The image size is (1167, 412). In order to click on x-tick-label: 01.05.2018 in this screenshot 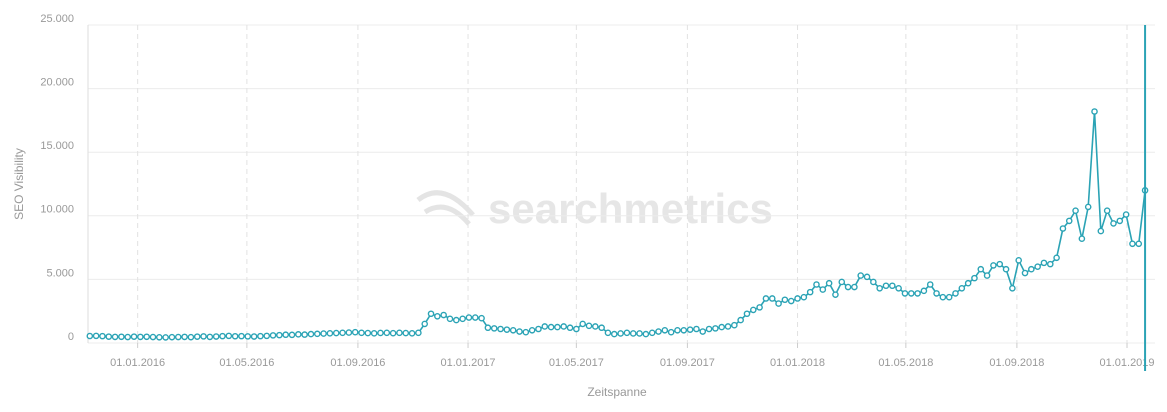, I will do `click(905, 363)`.